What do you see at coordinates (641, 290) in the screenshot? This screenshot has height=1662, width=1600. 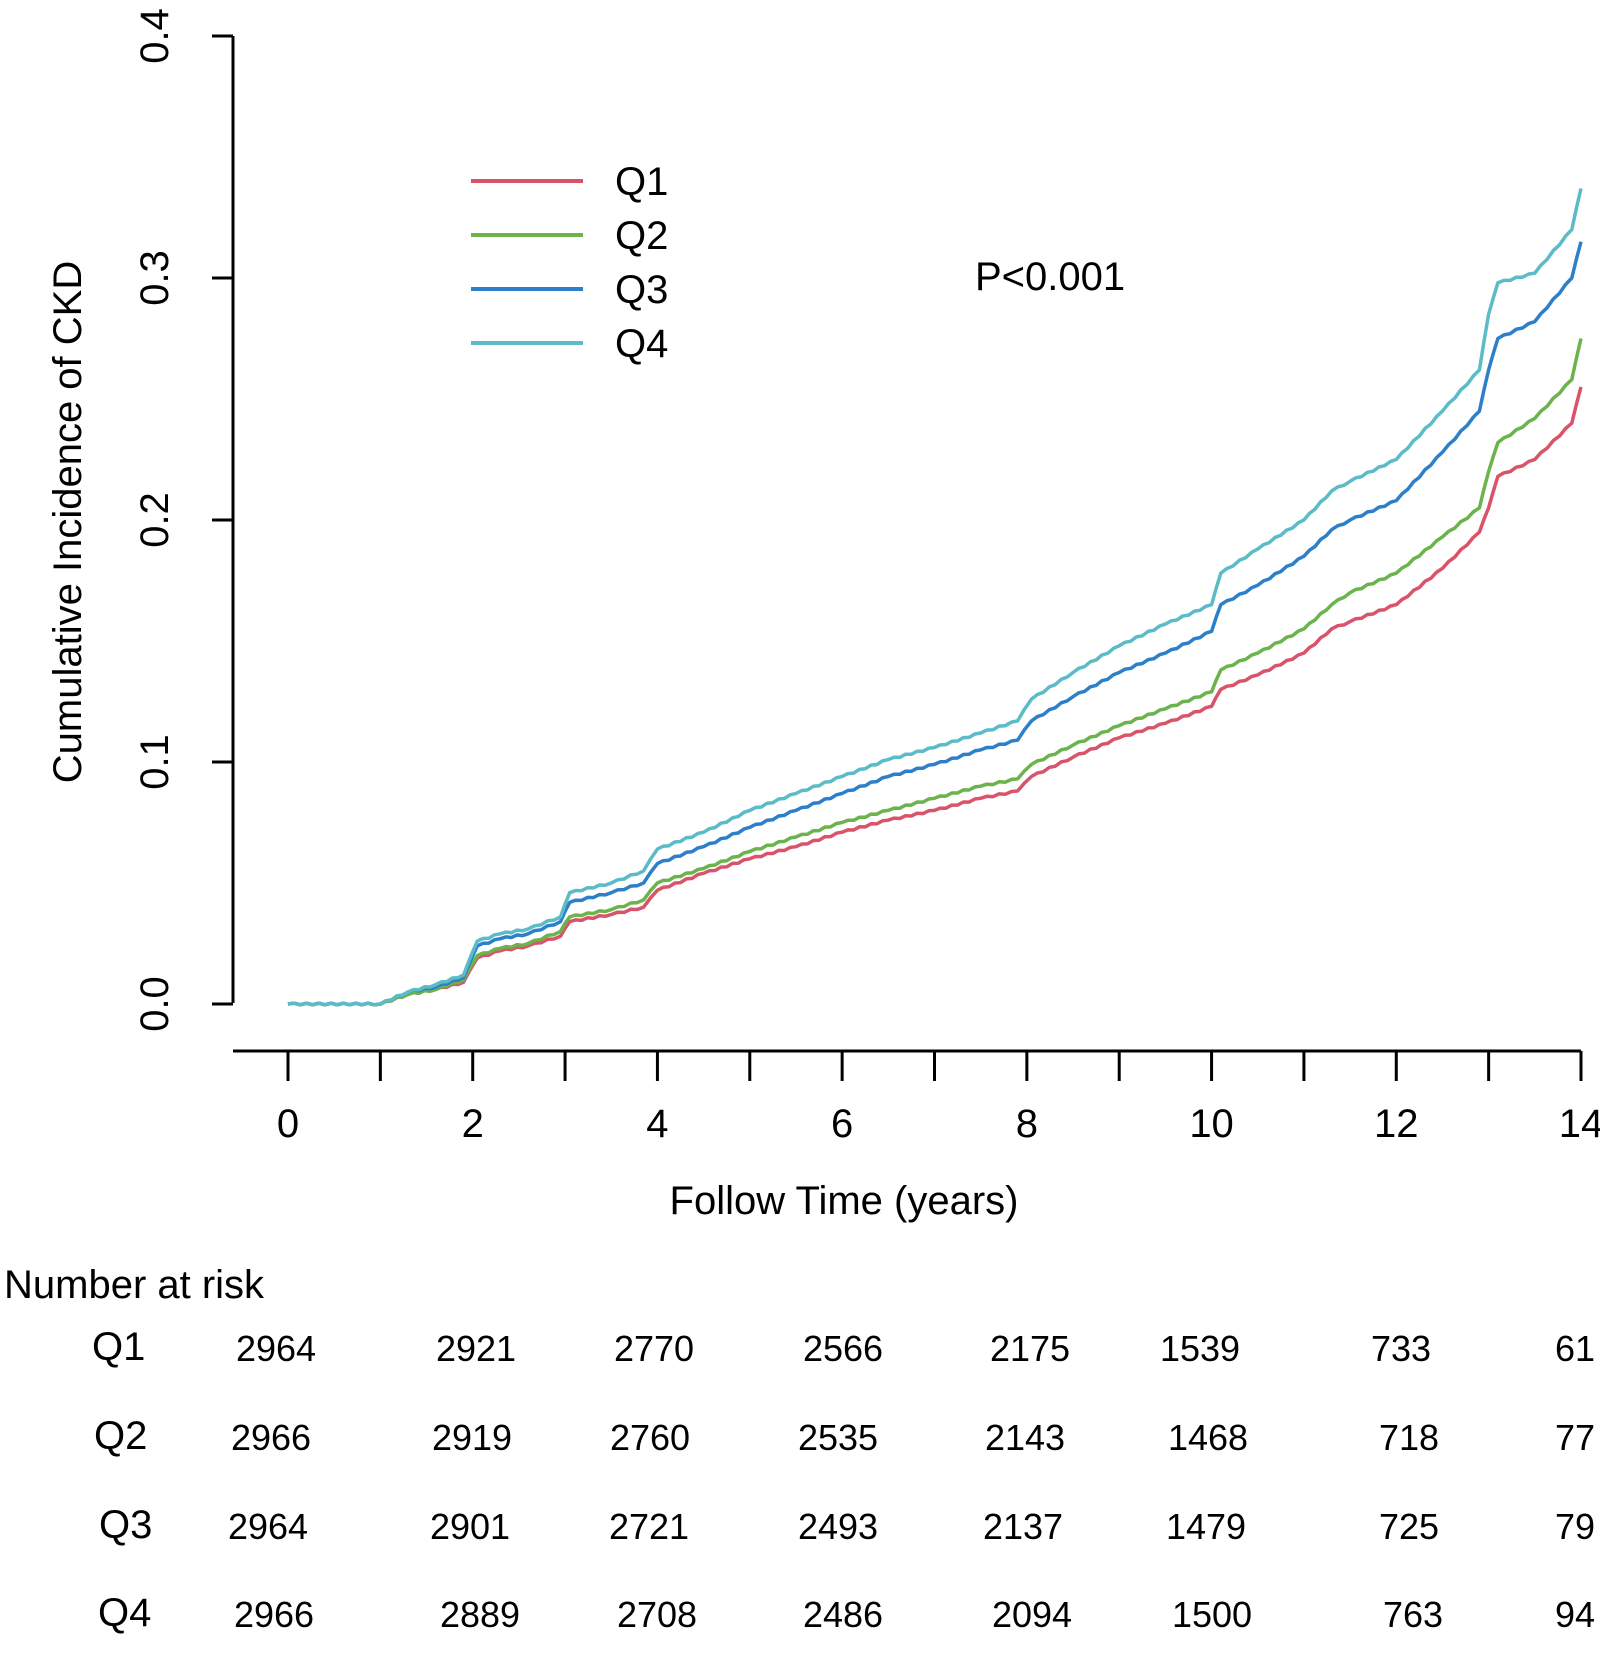 I see `legend-label-q3: Q3` at bounding box center [641, 290].